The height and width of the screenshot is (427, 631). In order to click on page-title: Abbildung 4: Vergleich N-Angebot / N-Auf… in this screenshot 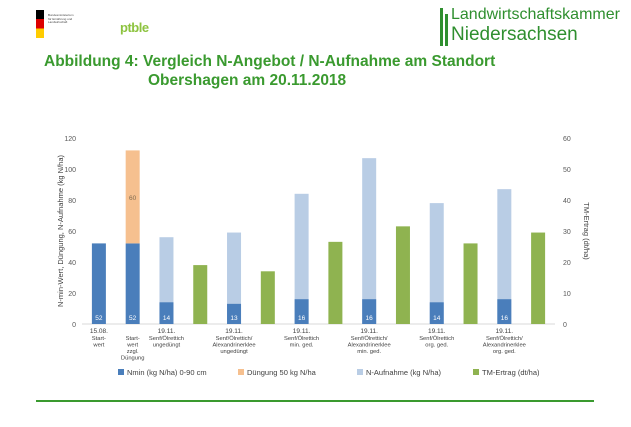, I will do `click(269, 71)`.